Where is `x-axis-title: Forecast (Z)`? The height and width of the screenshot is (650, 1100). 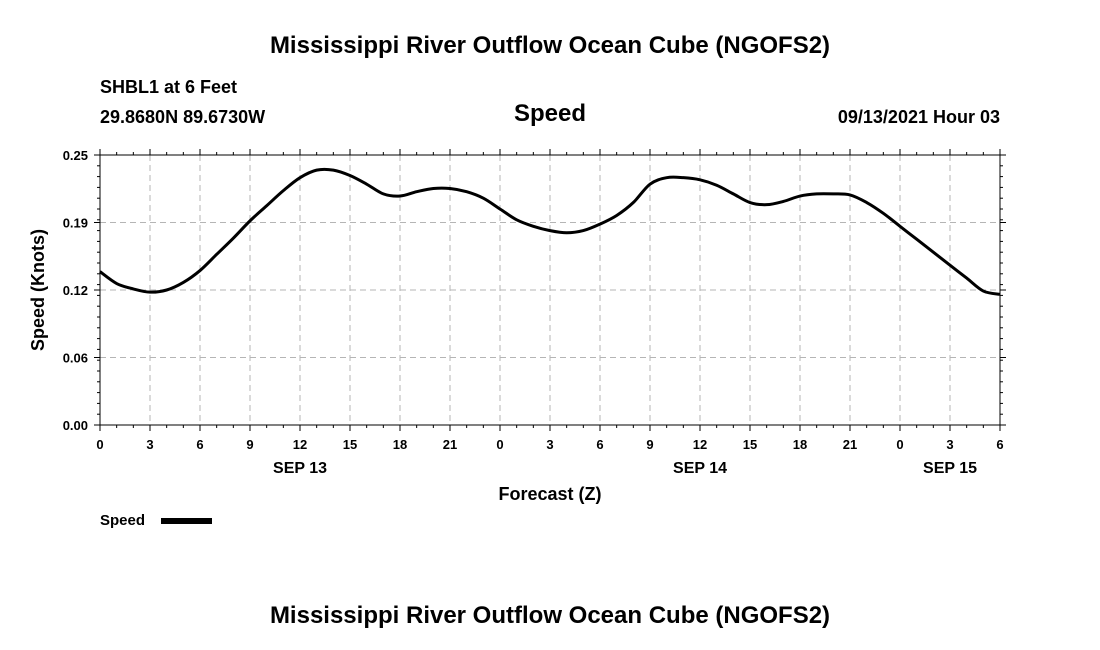
x-axis-title: Forecast (Z) is located at coordinates (549, 494).